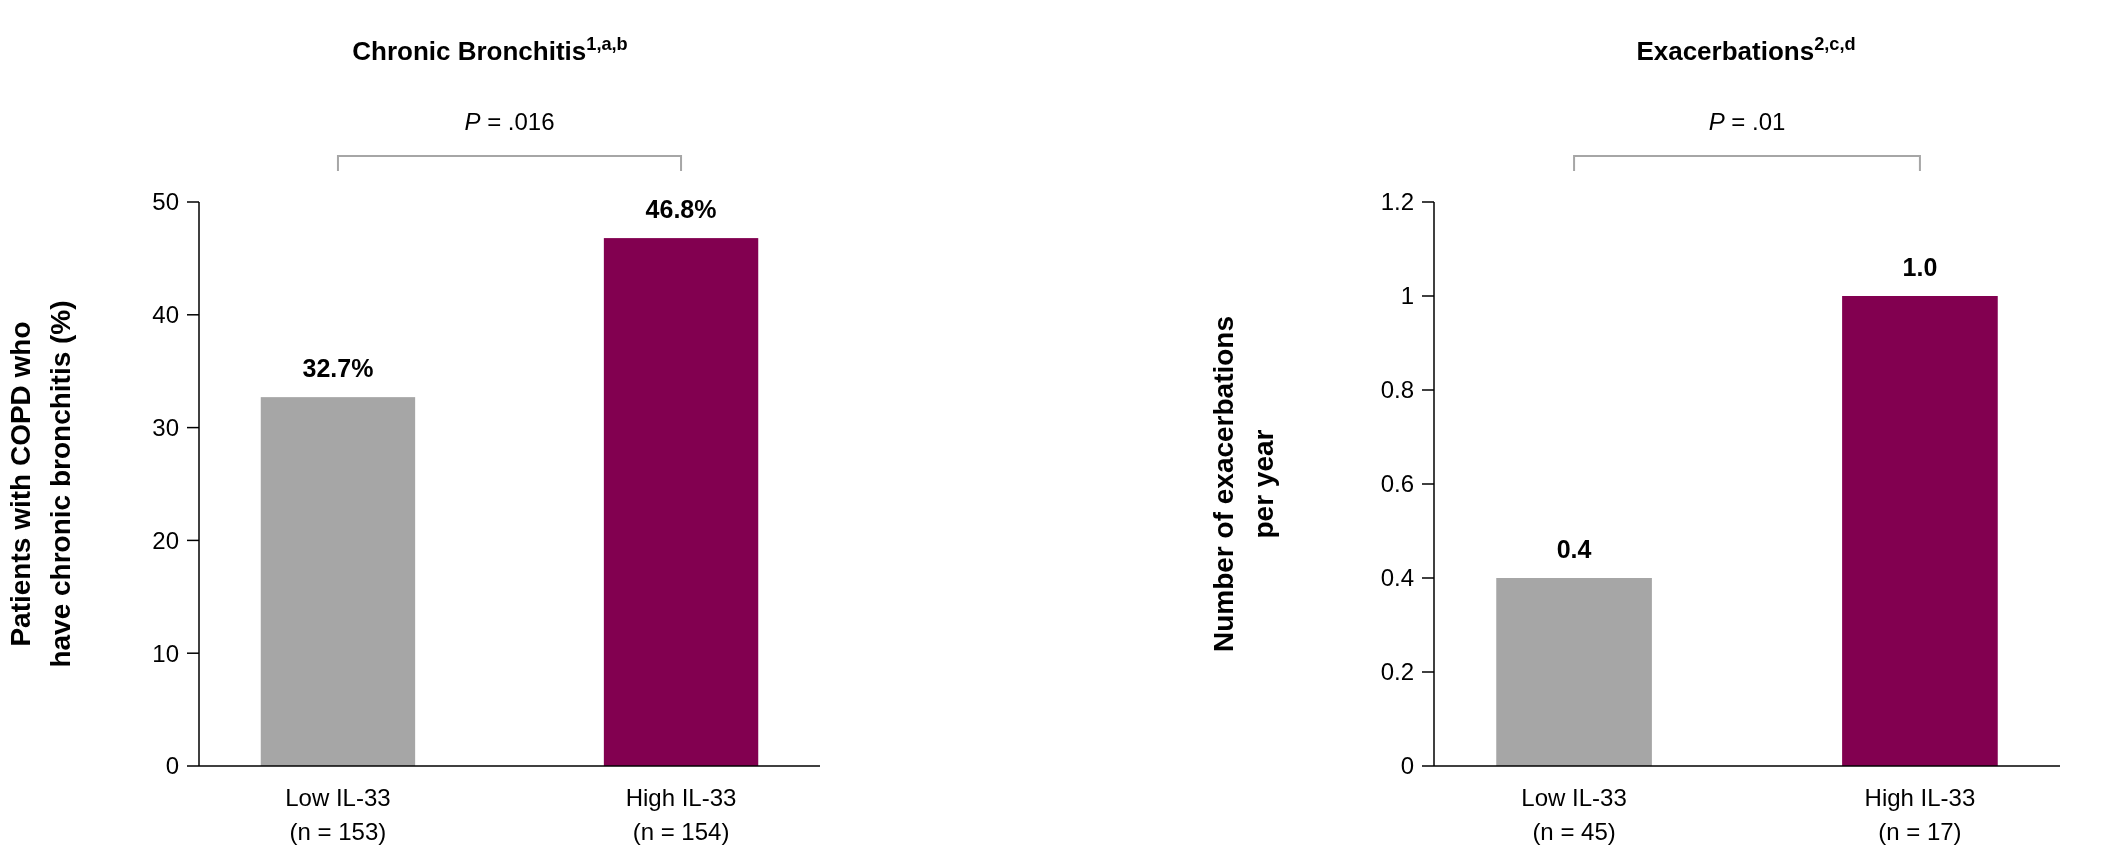 This screenshot has height=864, width=2107. What do you see at coordinates (165, 315) in the screenshot?
I see `y-tick-label: 40` at bounding box center [165, 315].